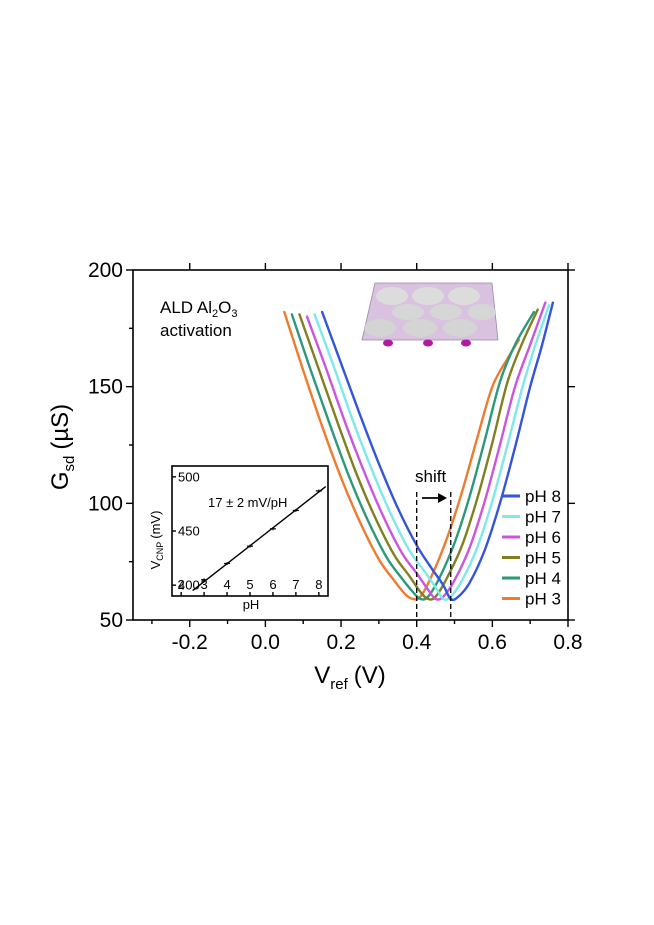 This screenshot has width=654, height=925. What do you see at coordinates (430, 314) in the screenshot?
I see `device-illustration` at bounding box center [430, 314].